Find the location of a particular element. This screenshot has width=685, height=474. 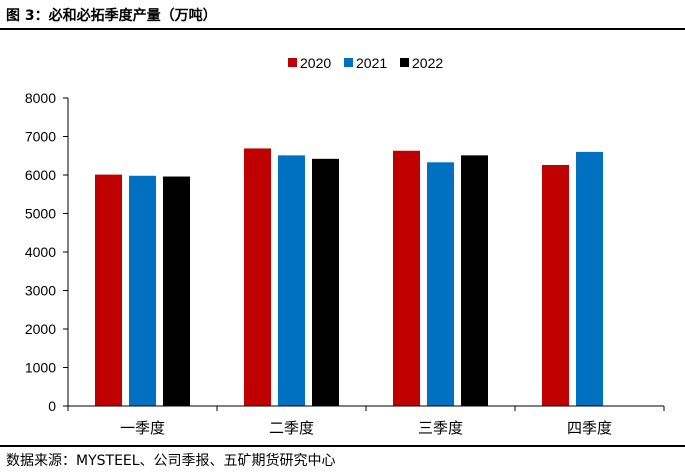

legend-label-2022: 2022 is located at coordinates (427, 63).